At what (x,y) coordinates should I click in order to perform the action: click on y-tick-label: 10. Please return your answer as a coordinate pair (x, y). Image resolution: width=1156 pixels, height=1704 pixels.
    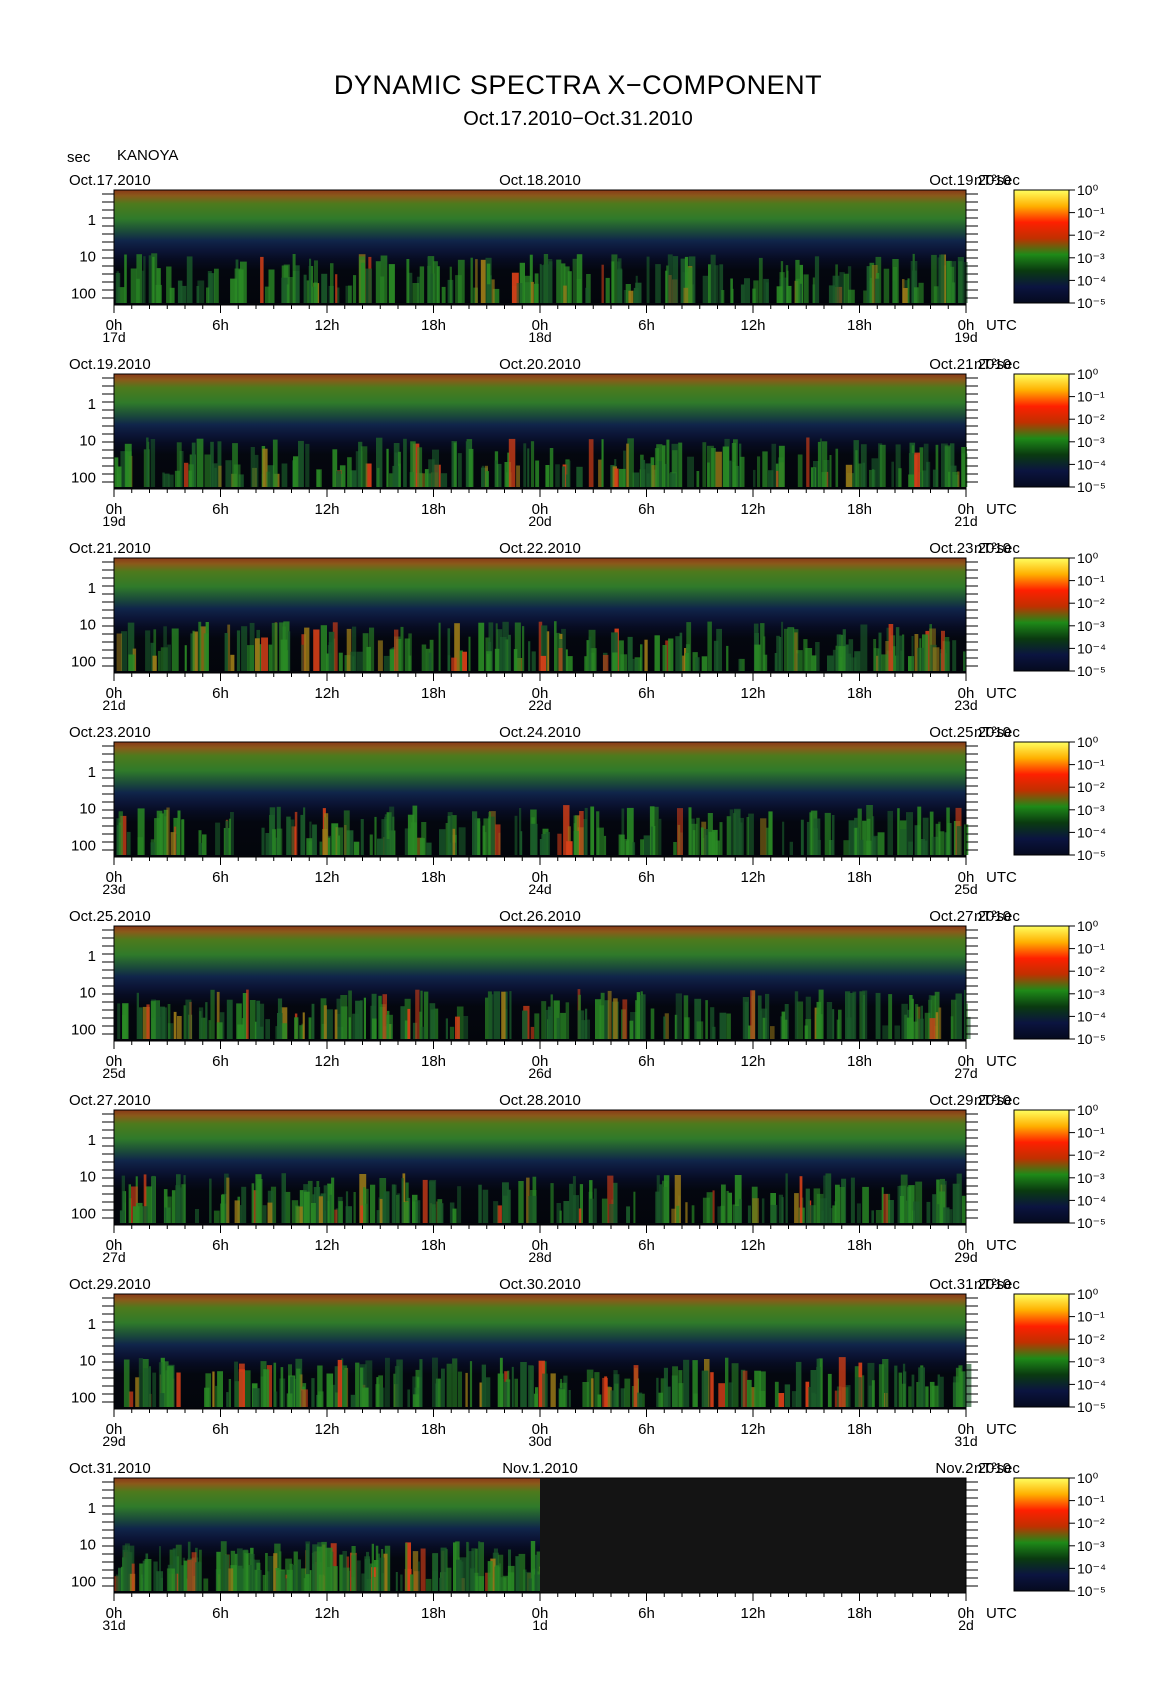
    Looking at the image, I should click on (87, 1545).